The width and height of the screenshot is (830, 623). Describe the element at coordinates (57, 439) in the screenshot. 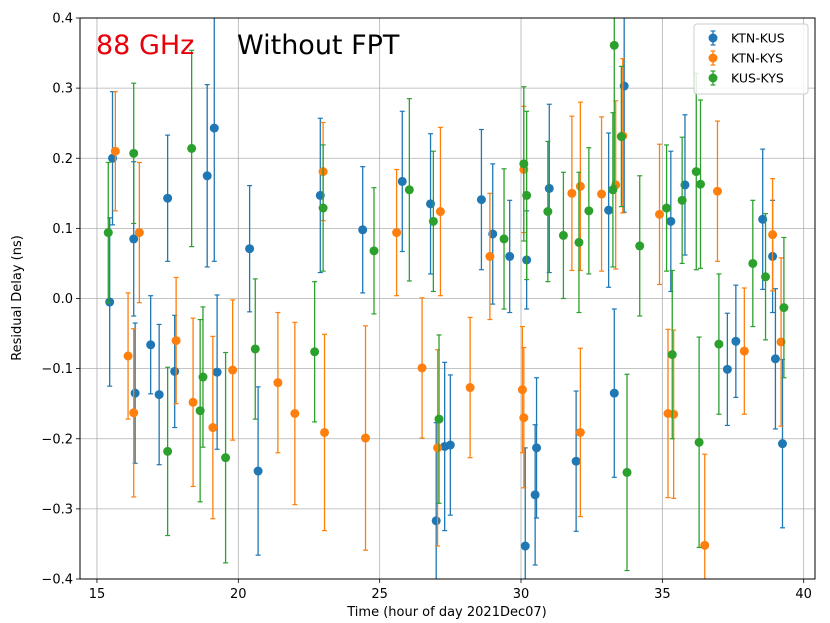

I see `y-tick-label: −0.2` at that location.